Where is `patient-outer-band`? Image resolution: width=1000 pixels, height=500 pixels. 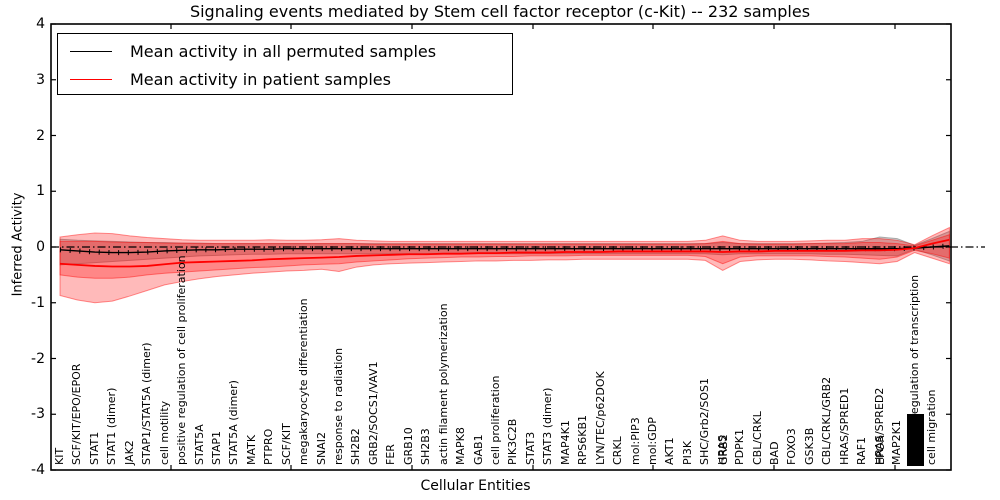
patient-outer-band is located at coordinates (504, 265).